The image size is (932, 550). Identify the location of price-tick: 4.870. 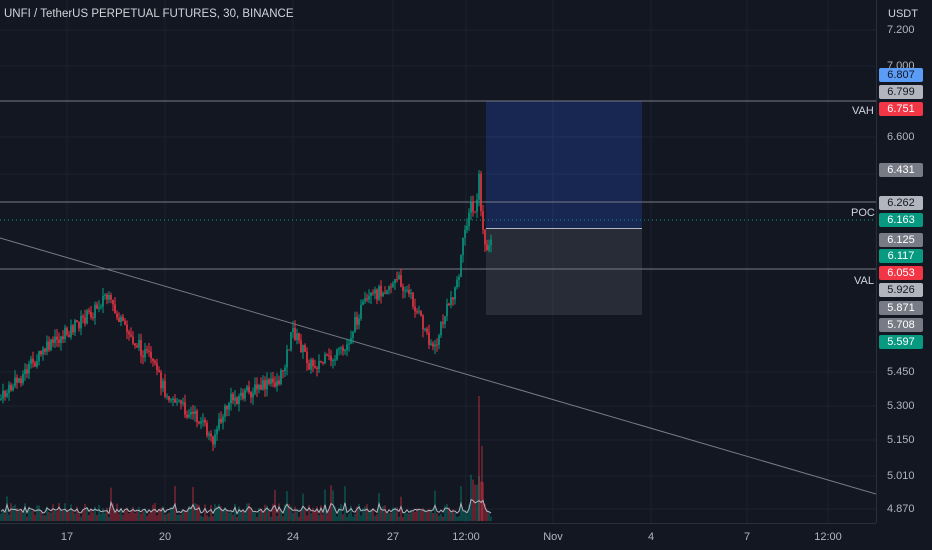
(901, 509).